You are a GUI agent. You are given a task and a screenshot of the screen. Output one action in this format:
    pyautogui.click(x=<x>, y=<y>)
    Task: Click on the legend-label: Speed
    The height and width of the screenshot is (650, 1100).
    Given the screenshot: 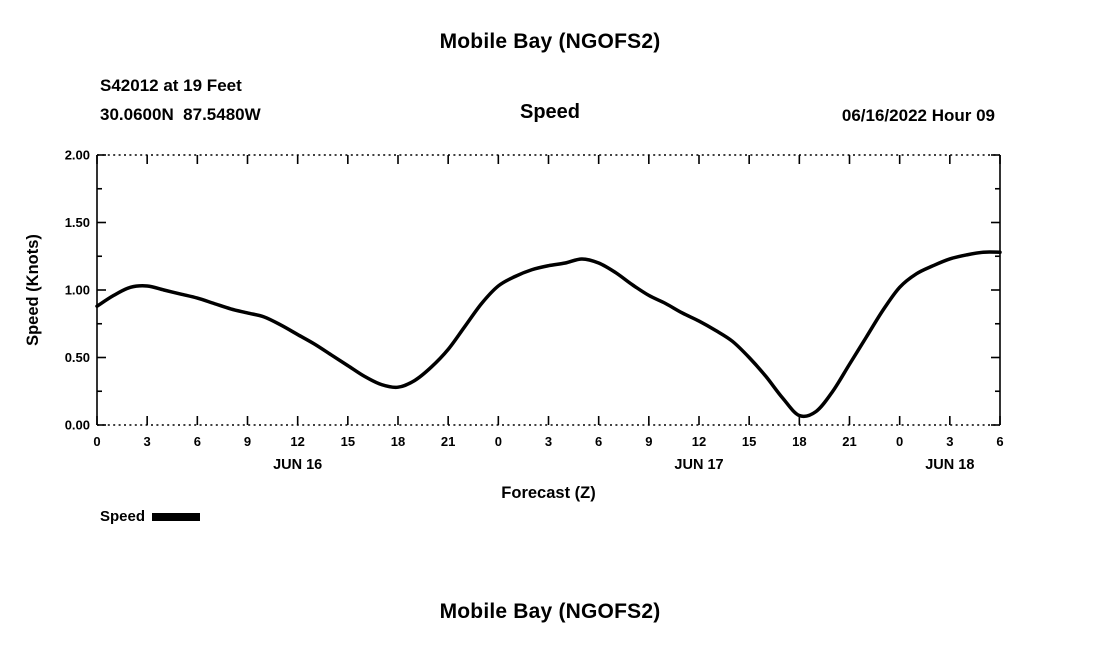 What is the action you would take?
    pyautogui.click(x=123, y=516)
    